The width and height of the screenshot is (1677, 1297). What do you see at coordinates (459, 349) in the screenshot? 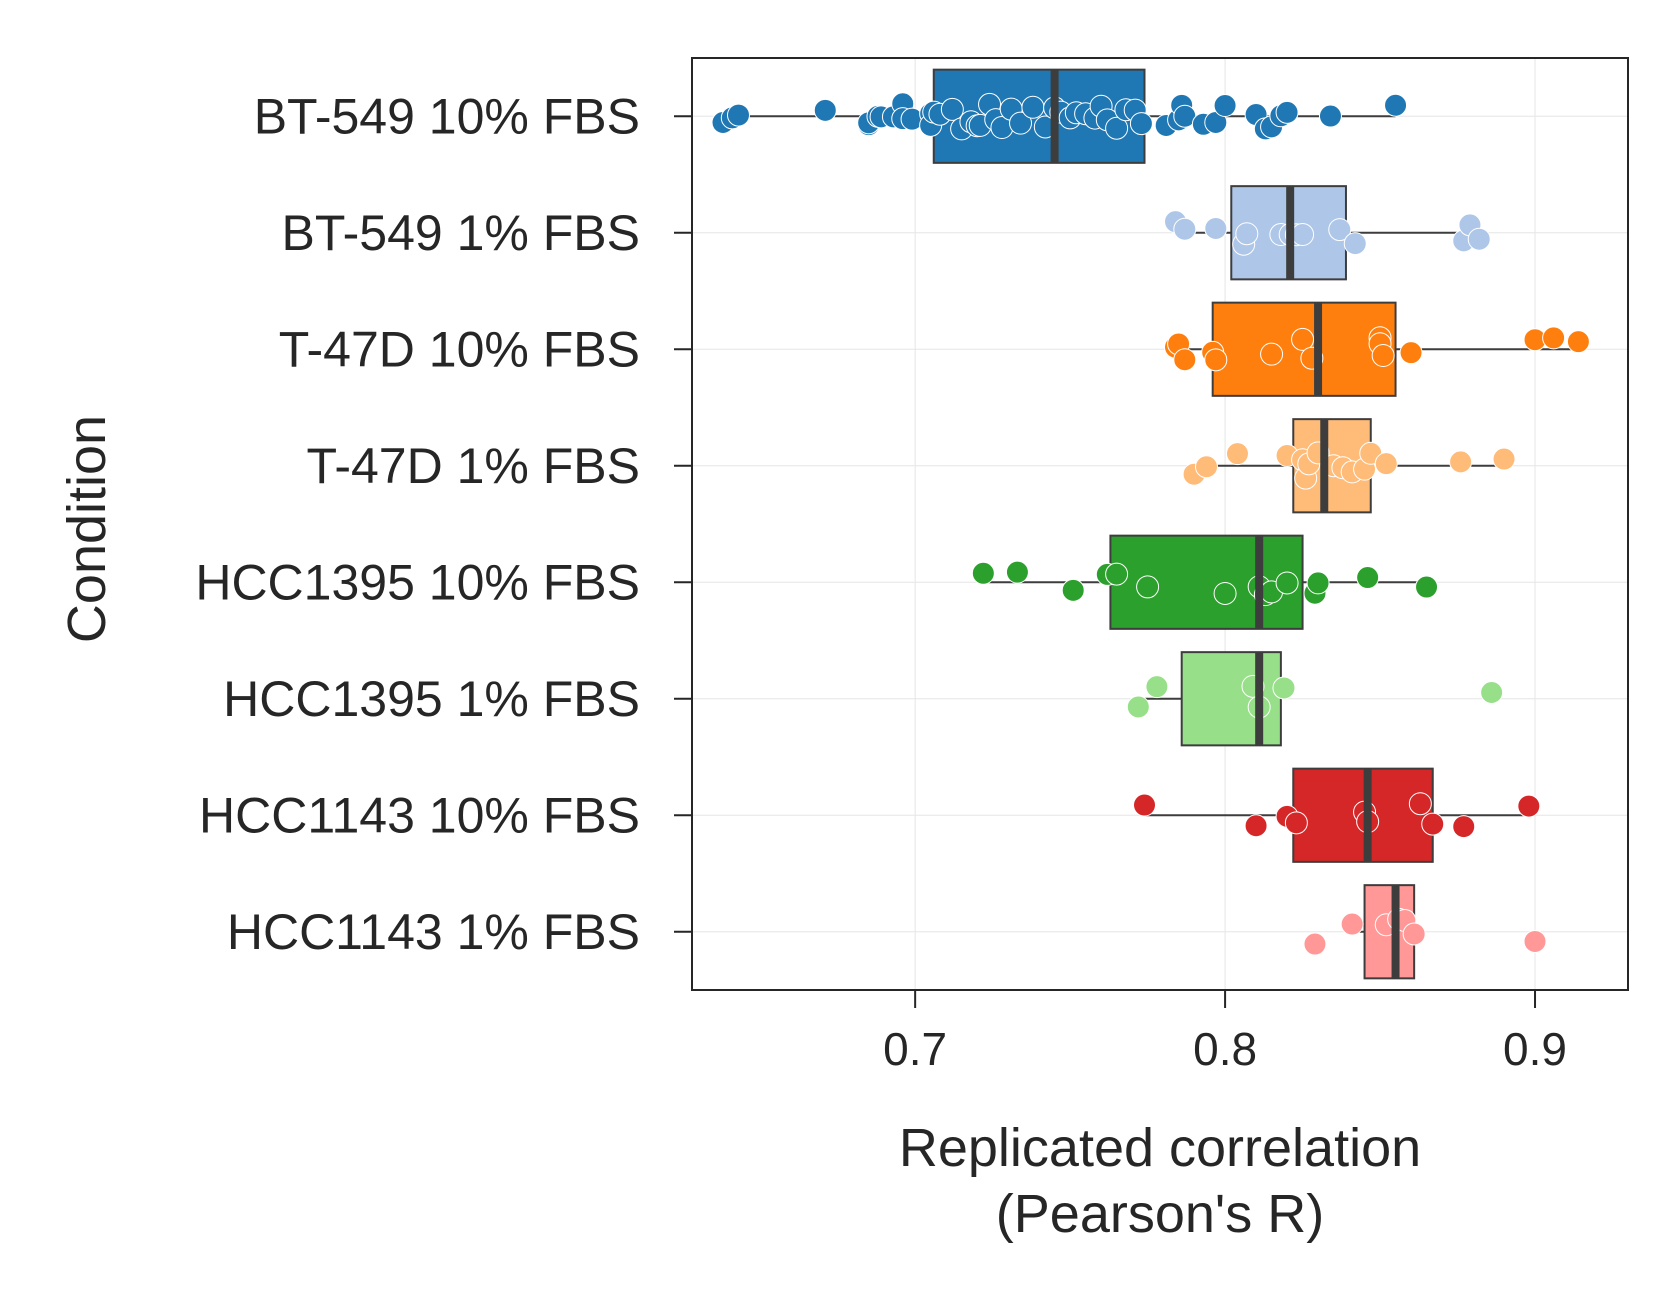
I see `y-tick-label: T-47D 10% FBS` at bounding box center [459, 349].